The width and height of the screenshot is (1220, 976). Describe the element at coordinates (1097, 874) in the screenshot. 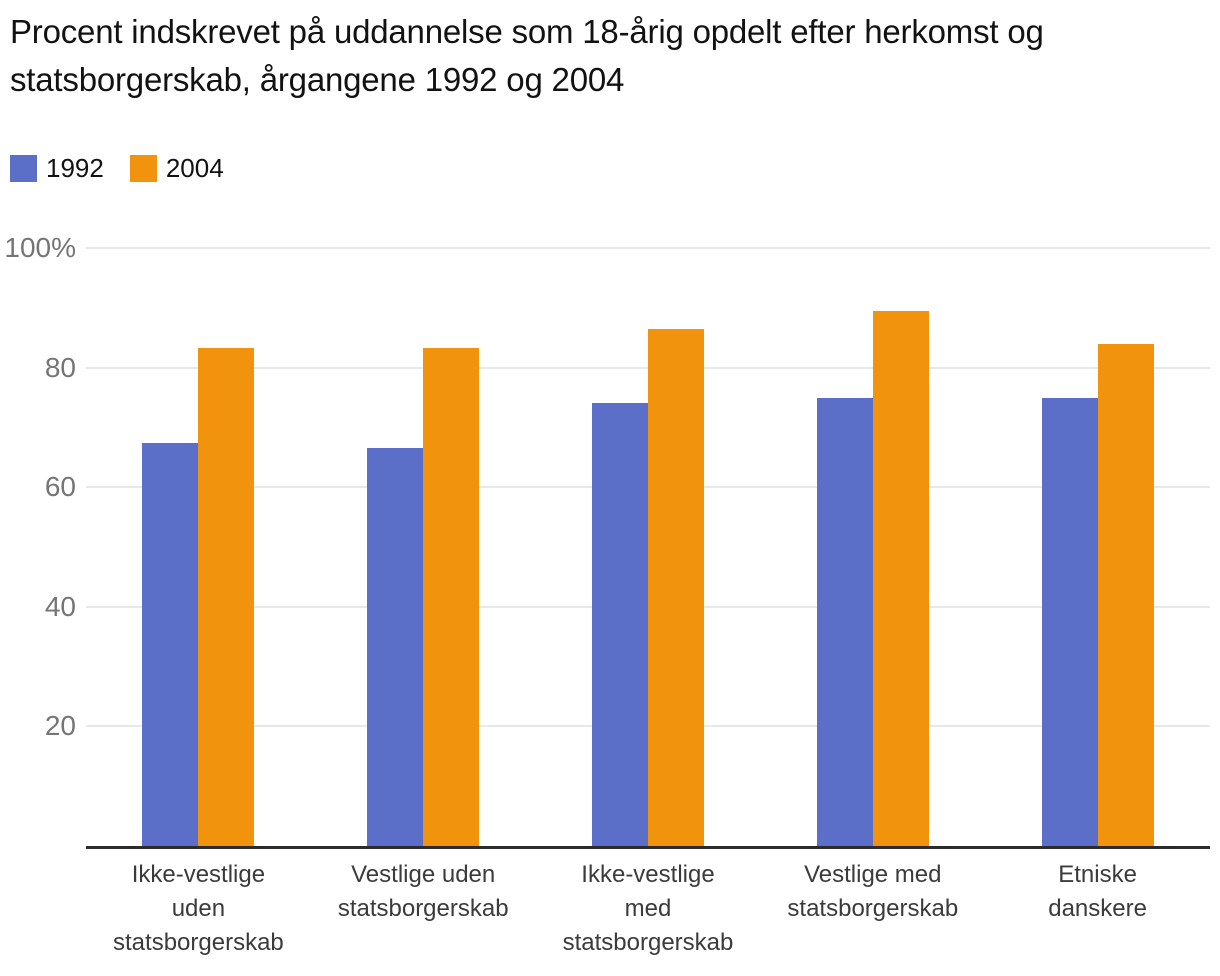

I see `x-category-label-line: Etniske` at that location.